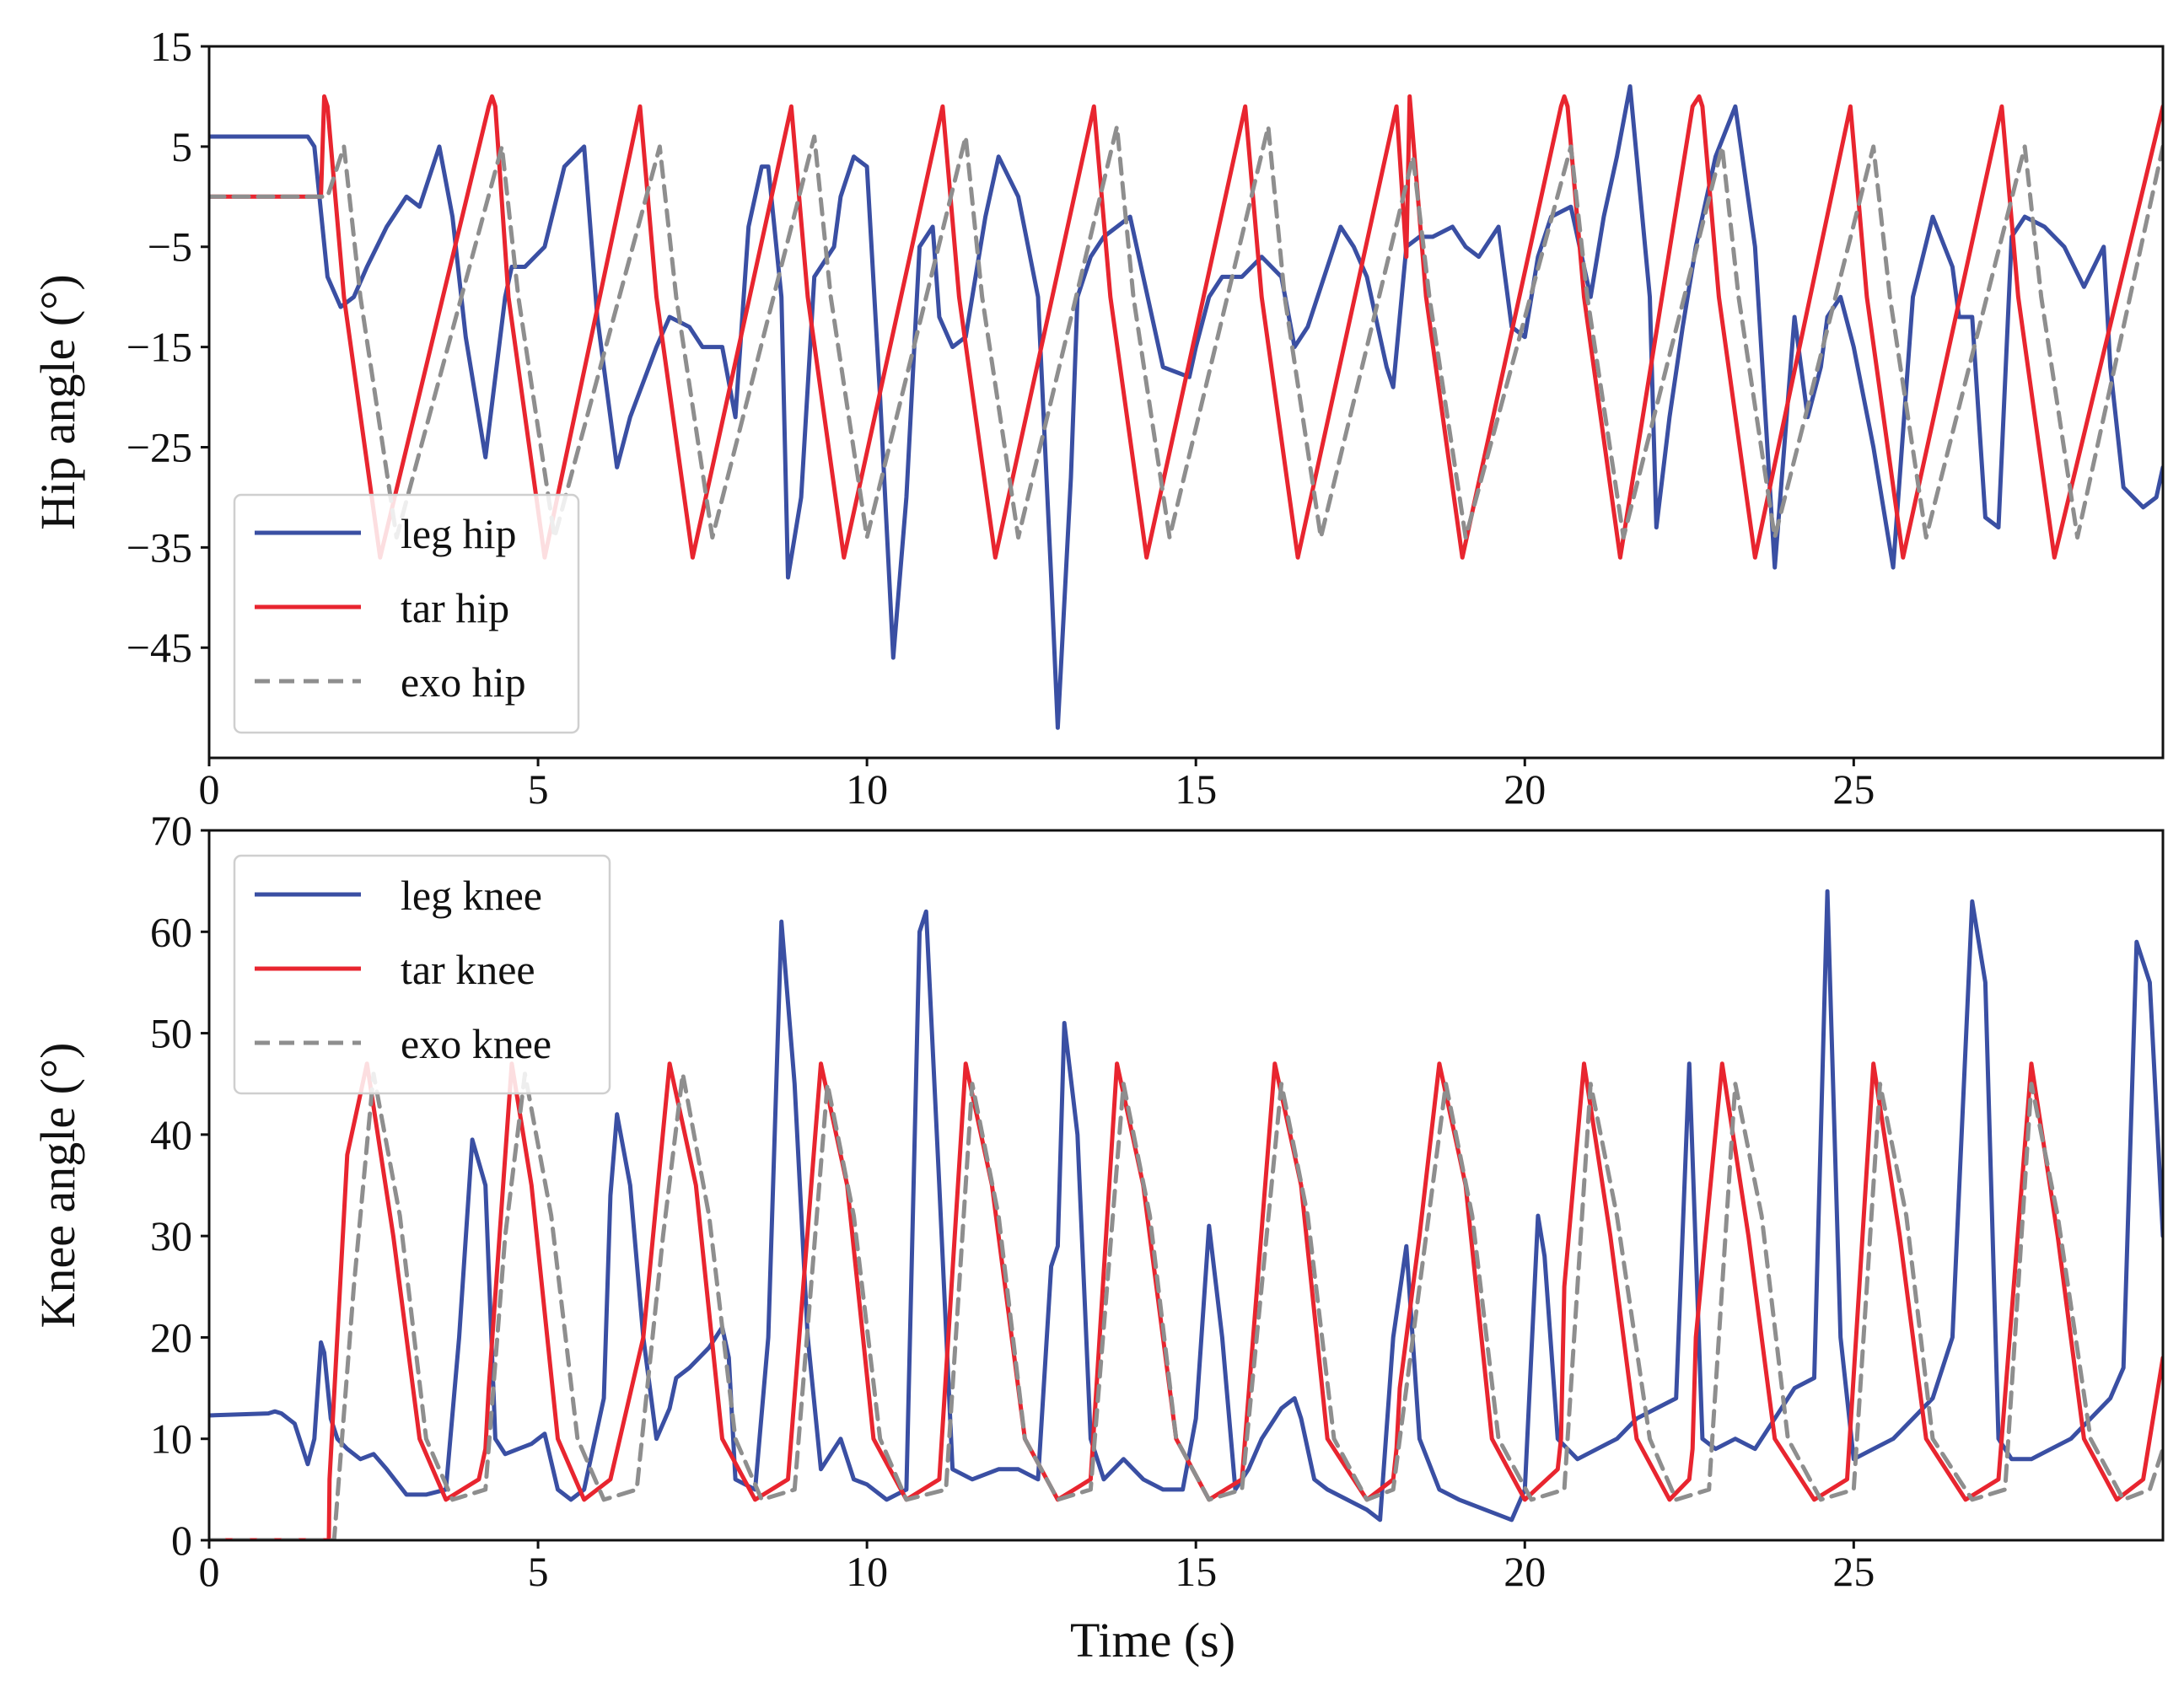 This screenshot has width=2184, height=1681. What do you see at coordinates (468, 969) in the screenshot?
I see `legend-label-tar-knee: tar knee` at bounding box center [468, 969].